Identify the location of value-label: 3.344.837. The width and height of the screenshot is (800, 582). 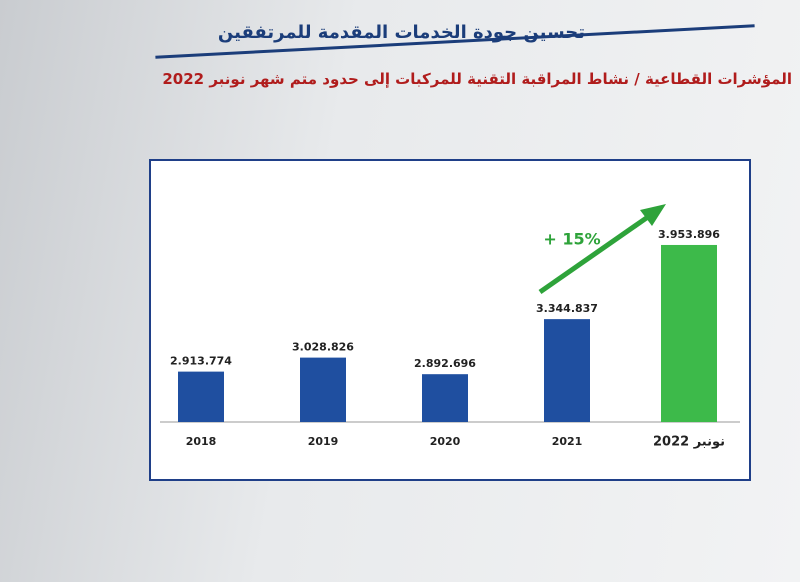
(567, 308).